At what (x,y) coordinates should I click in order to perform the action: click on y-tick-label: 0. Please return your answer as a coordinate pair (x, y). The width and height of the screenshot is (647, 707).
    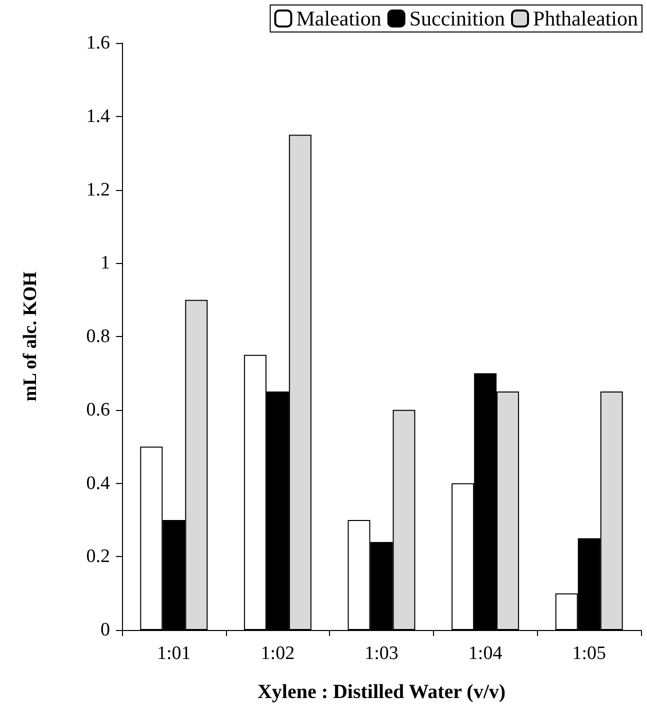
    Looking at the image, I should click on (105, 630).